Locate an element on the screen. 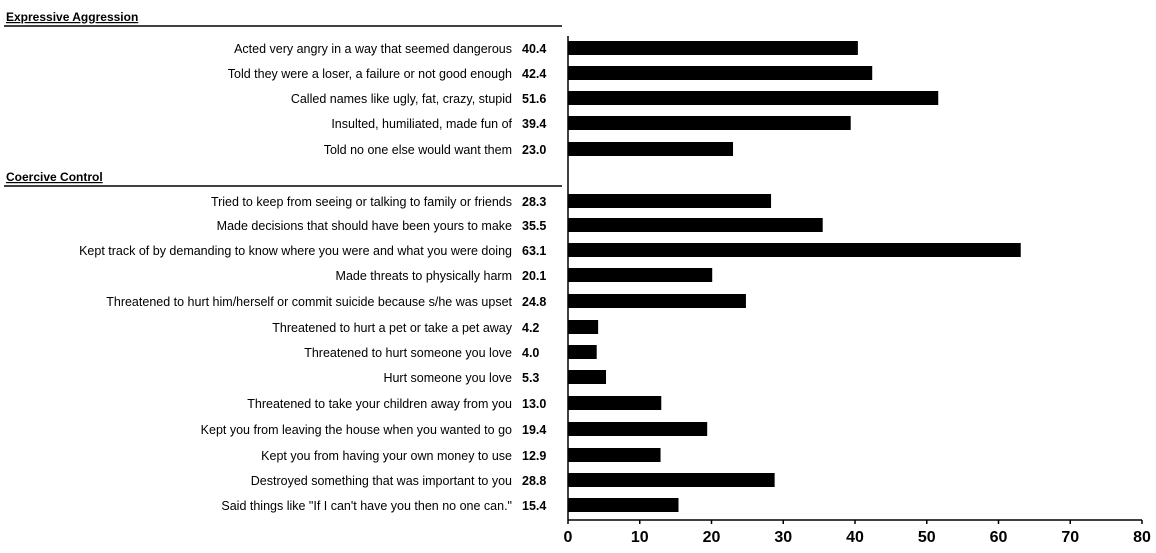 This screenshot has width=1156, height=553. x-tick-label: 50 is located at coordinates (927, 537).